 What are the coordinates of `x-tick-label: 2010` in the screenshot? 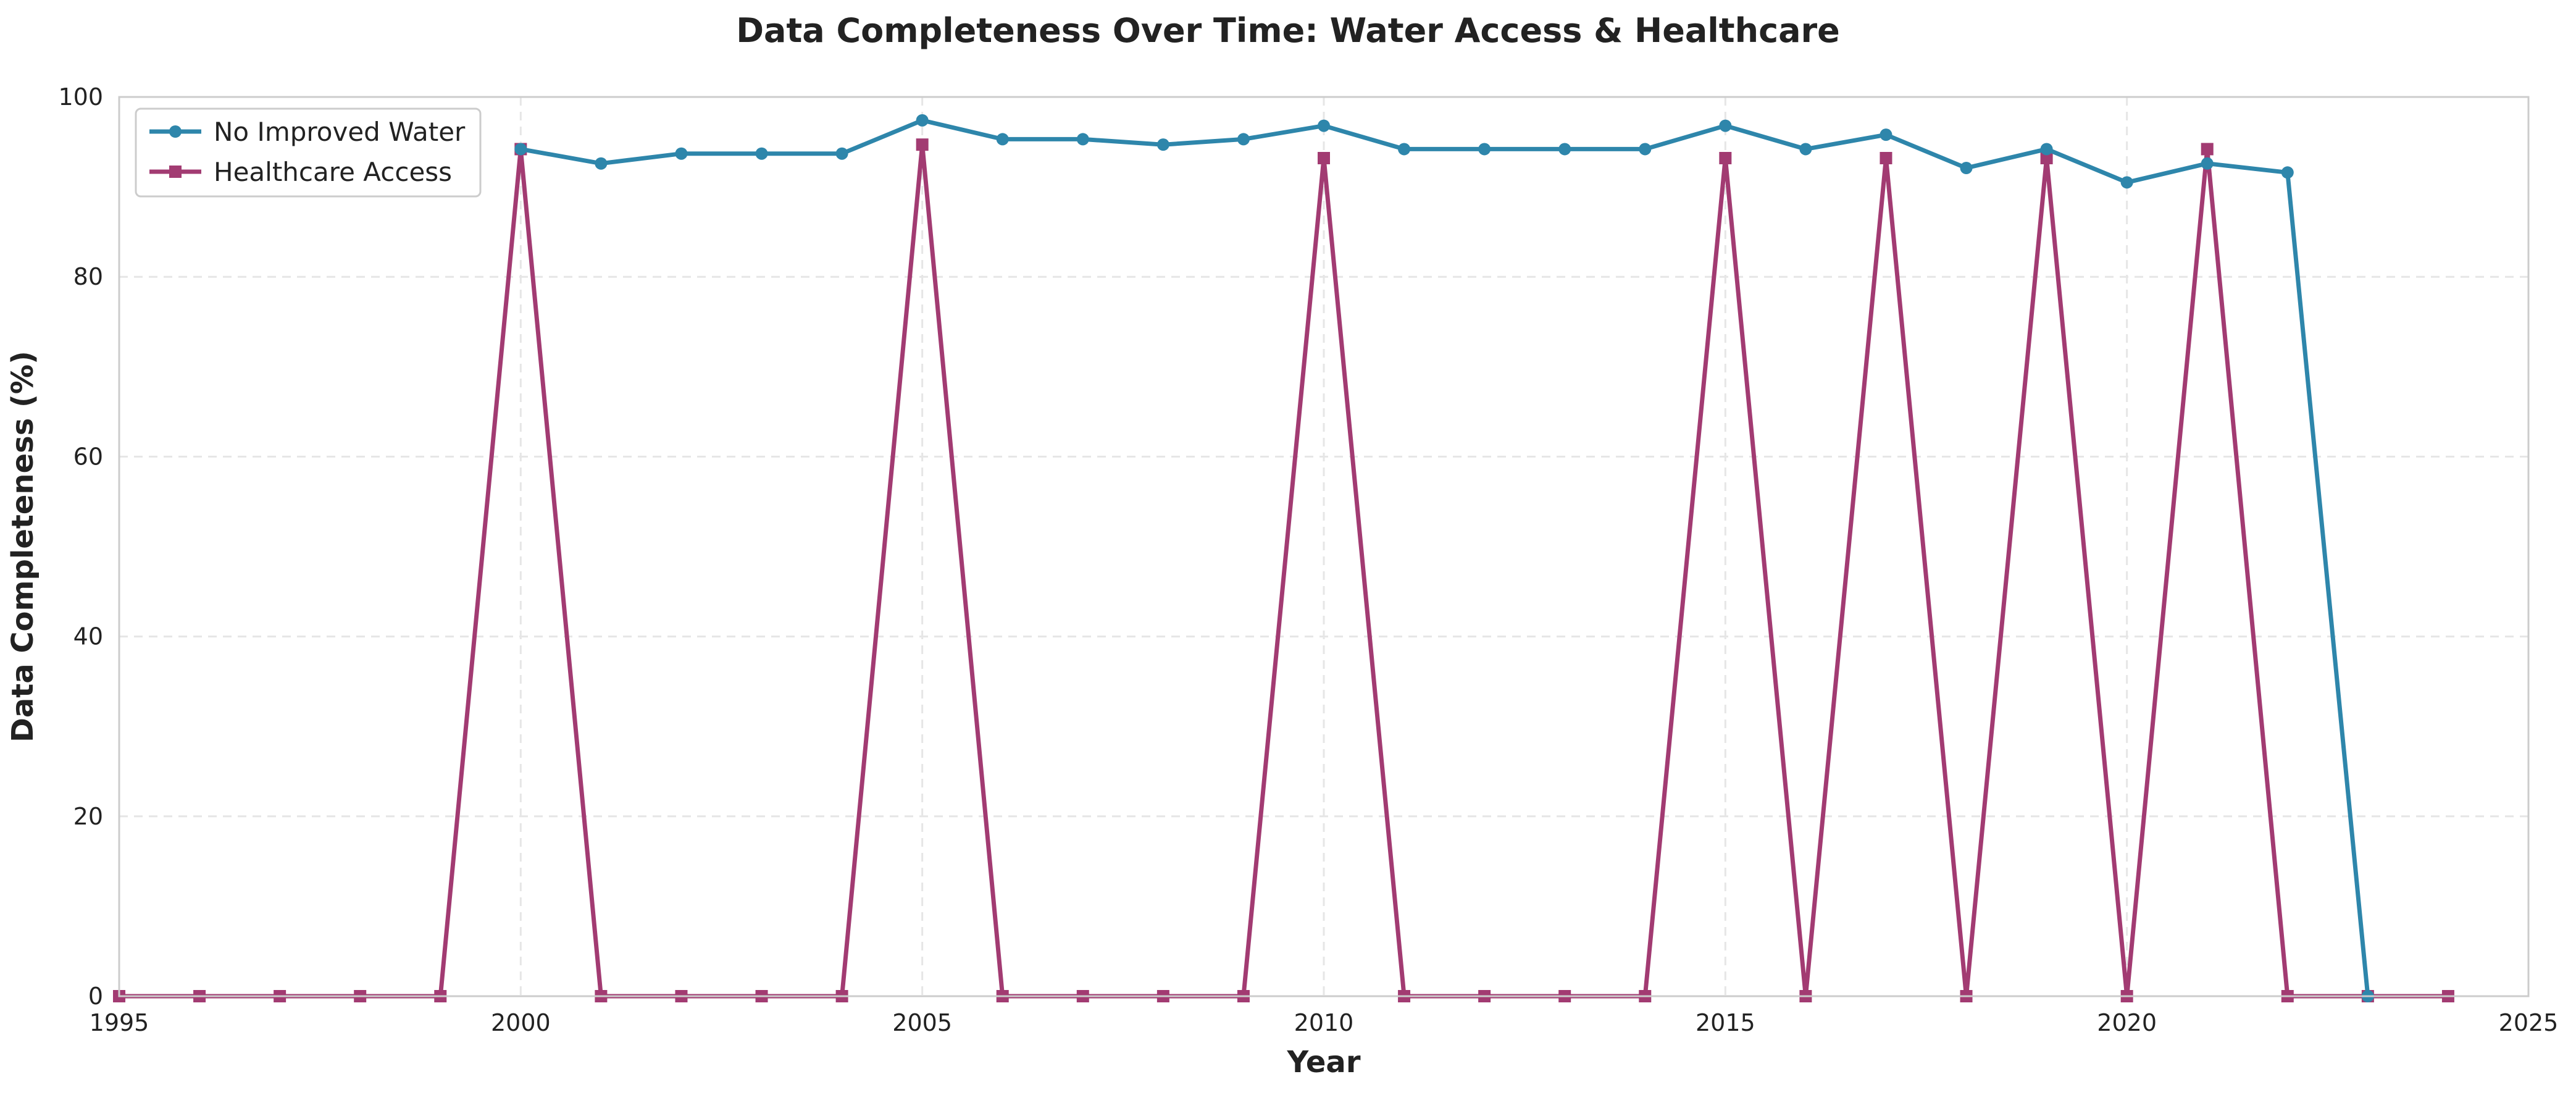 It's located at (1324, 1022).